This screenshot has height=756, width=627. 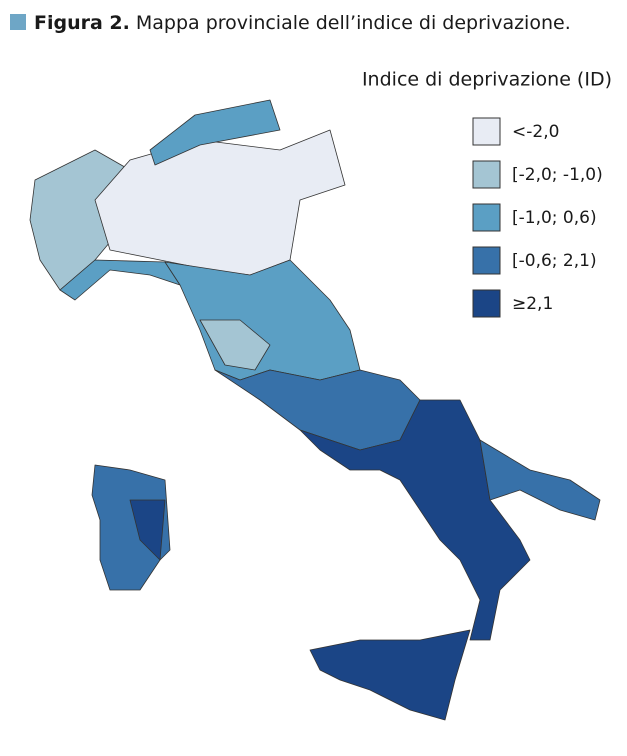 What do you see at coordinates (557, 175) in the screenshot?
I see `legend-label: [-2,0; -1,0)` at bounding box center [557, 175].